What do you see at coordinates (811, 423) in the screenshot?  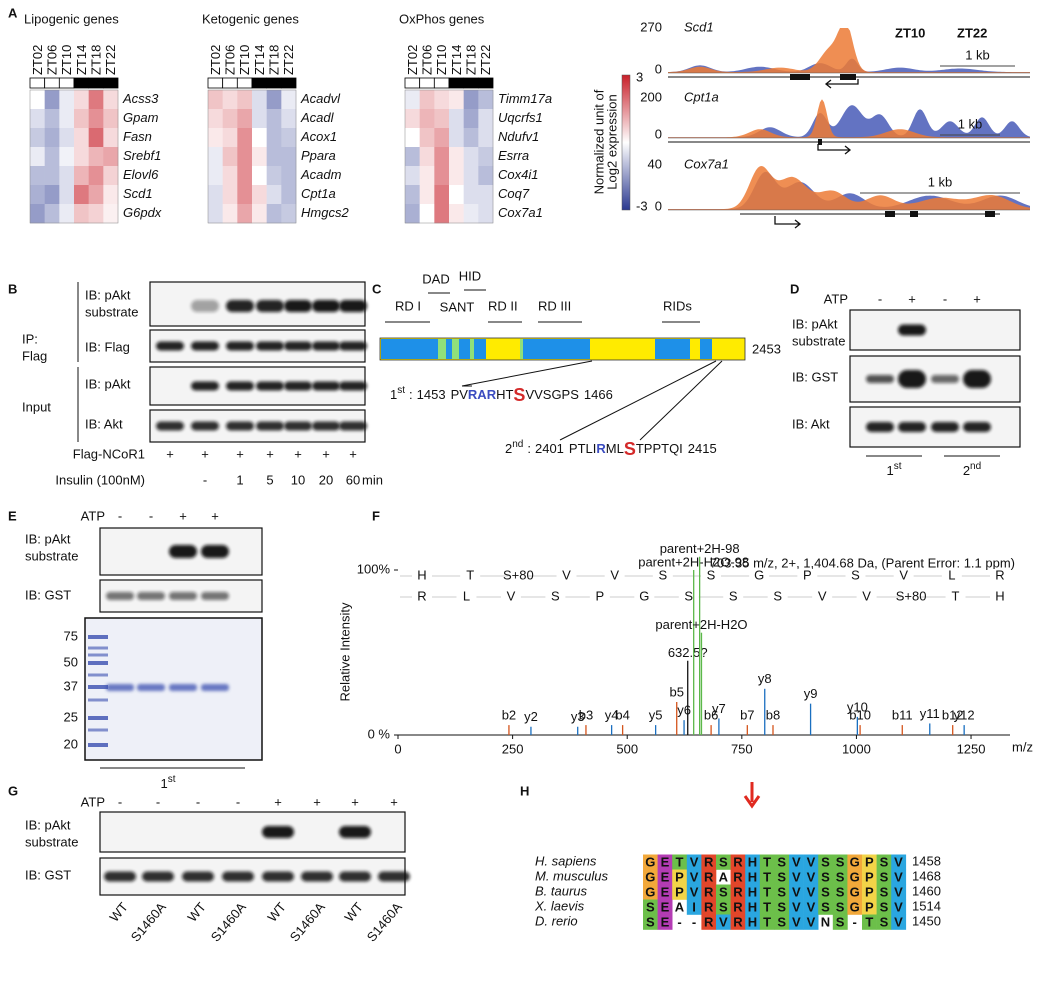 I see `blot-label: IB: Akt` at bounding box center [811, 423].